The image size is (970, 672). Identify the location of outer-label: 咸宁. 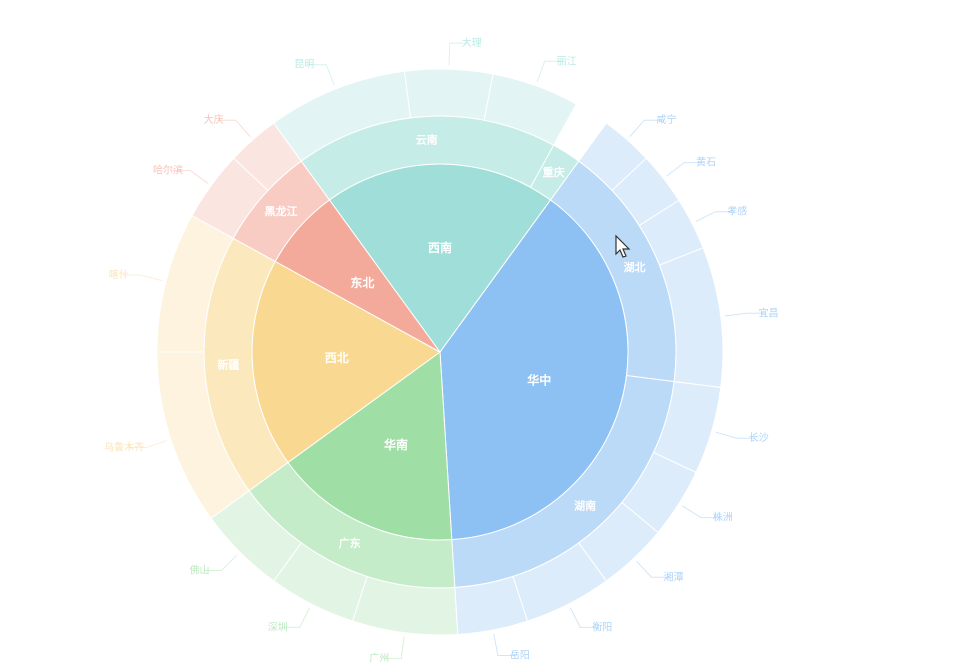
(666, 119).